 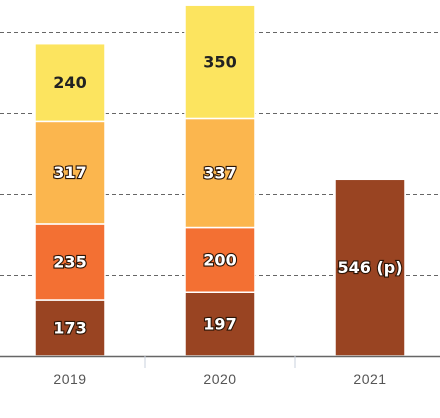 I want to click on x-axis: 2019 2020 2021, so click(x=220, y=371).